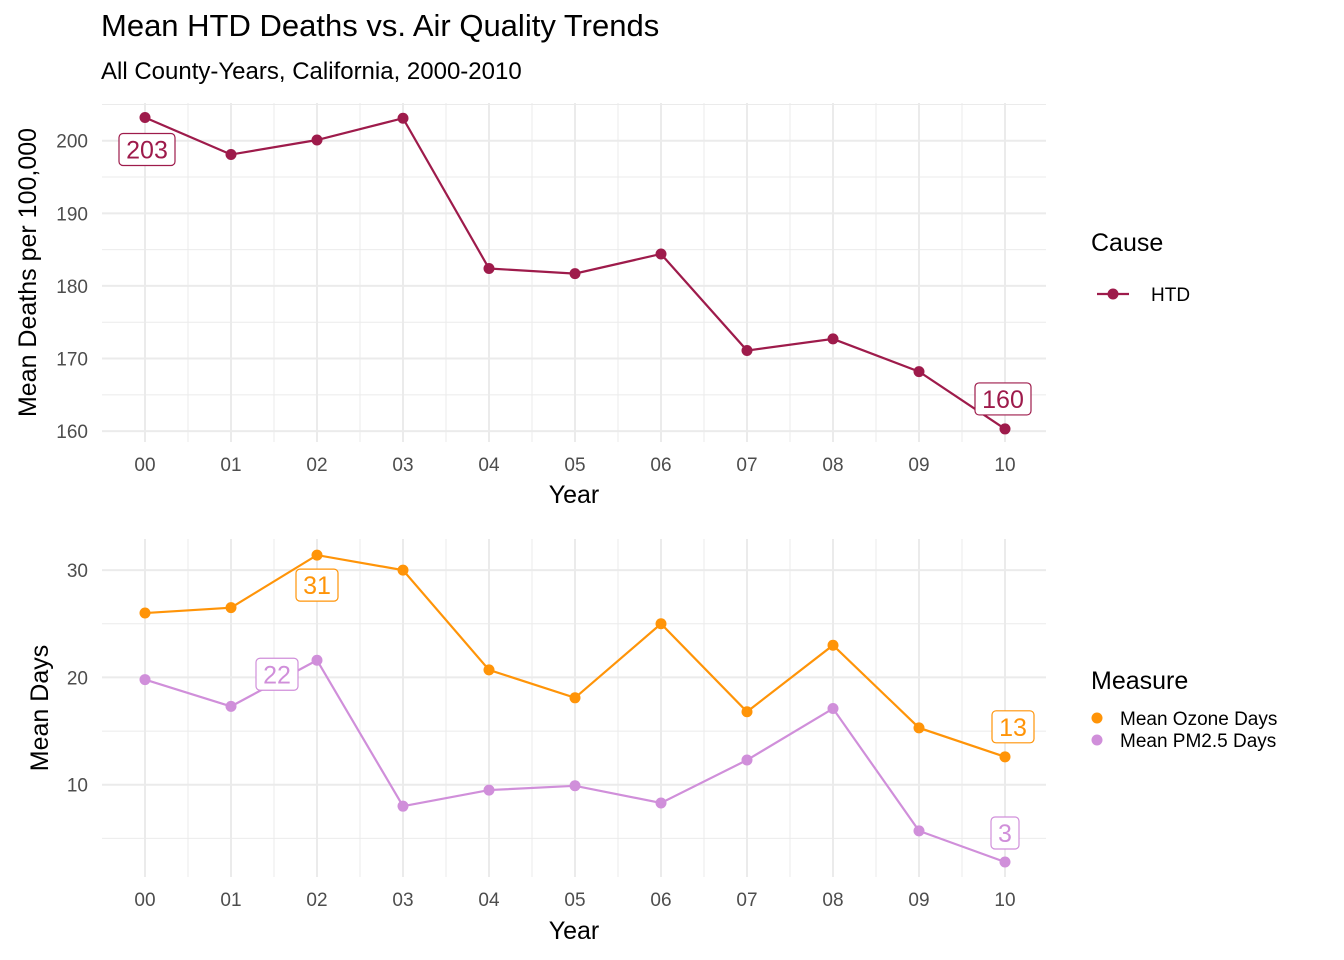 The height and width of the screenshot is (960, 1344). I want to click on y-tick-label: 30, so click(77, 571).